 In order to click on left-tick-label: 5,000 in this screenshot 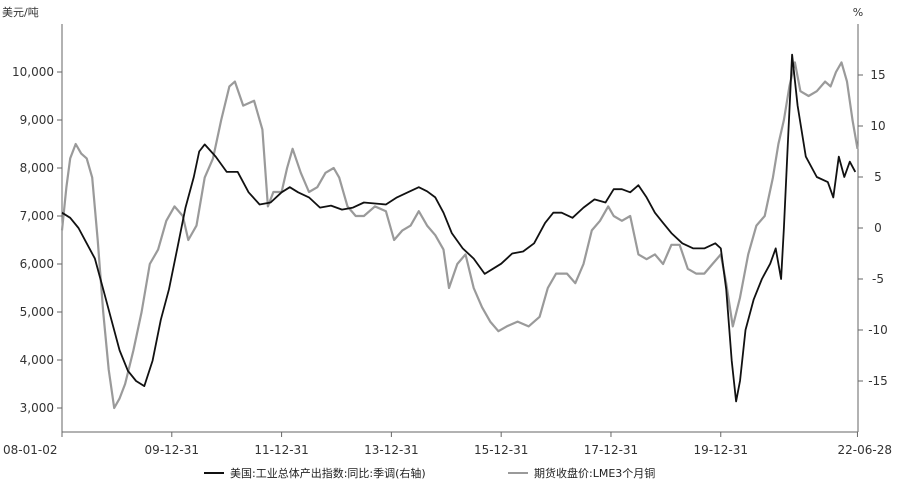, I will do `click(37, 312)`.